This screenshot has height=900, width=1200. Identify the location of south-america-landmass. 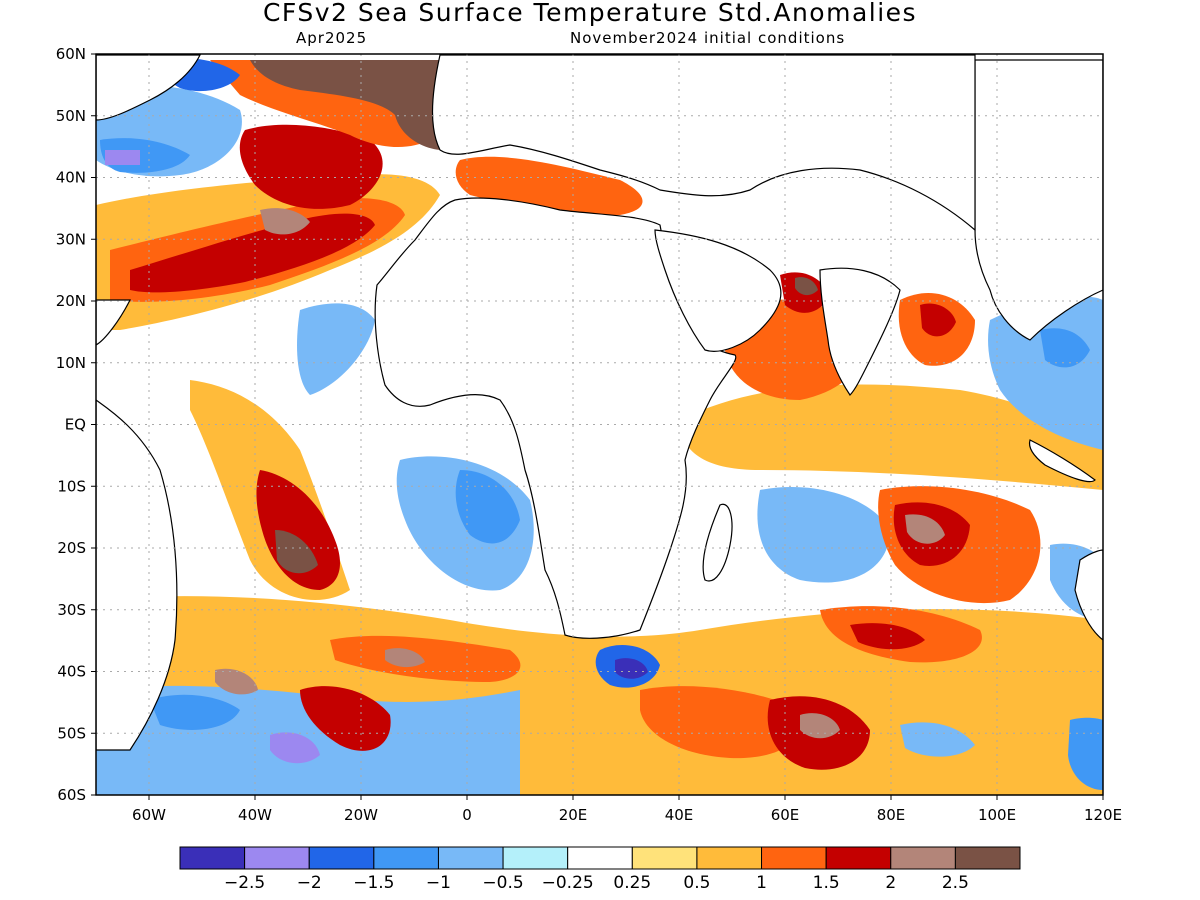
(137, 575).